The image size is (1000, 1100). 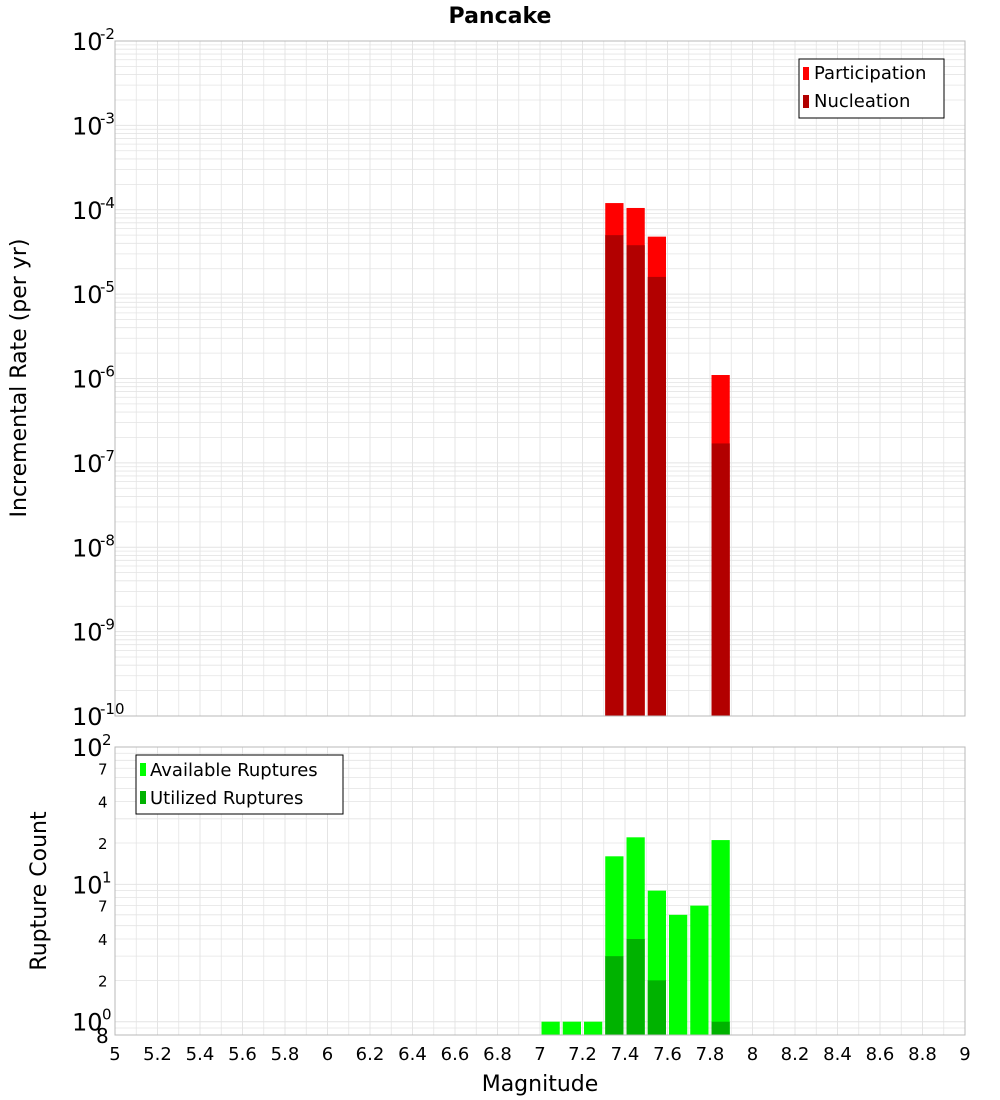 What do you see at coordinates (880, 1054) in the screenshot?
I see `x-tick-label: 8.6` at bounding box center [880, 1054].